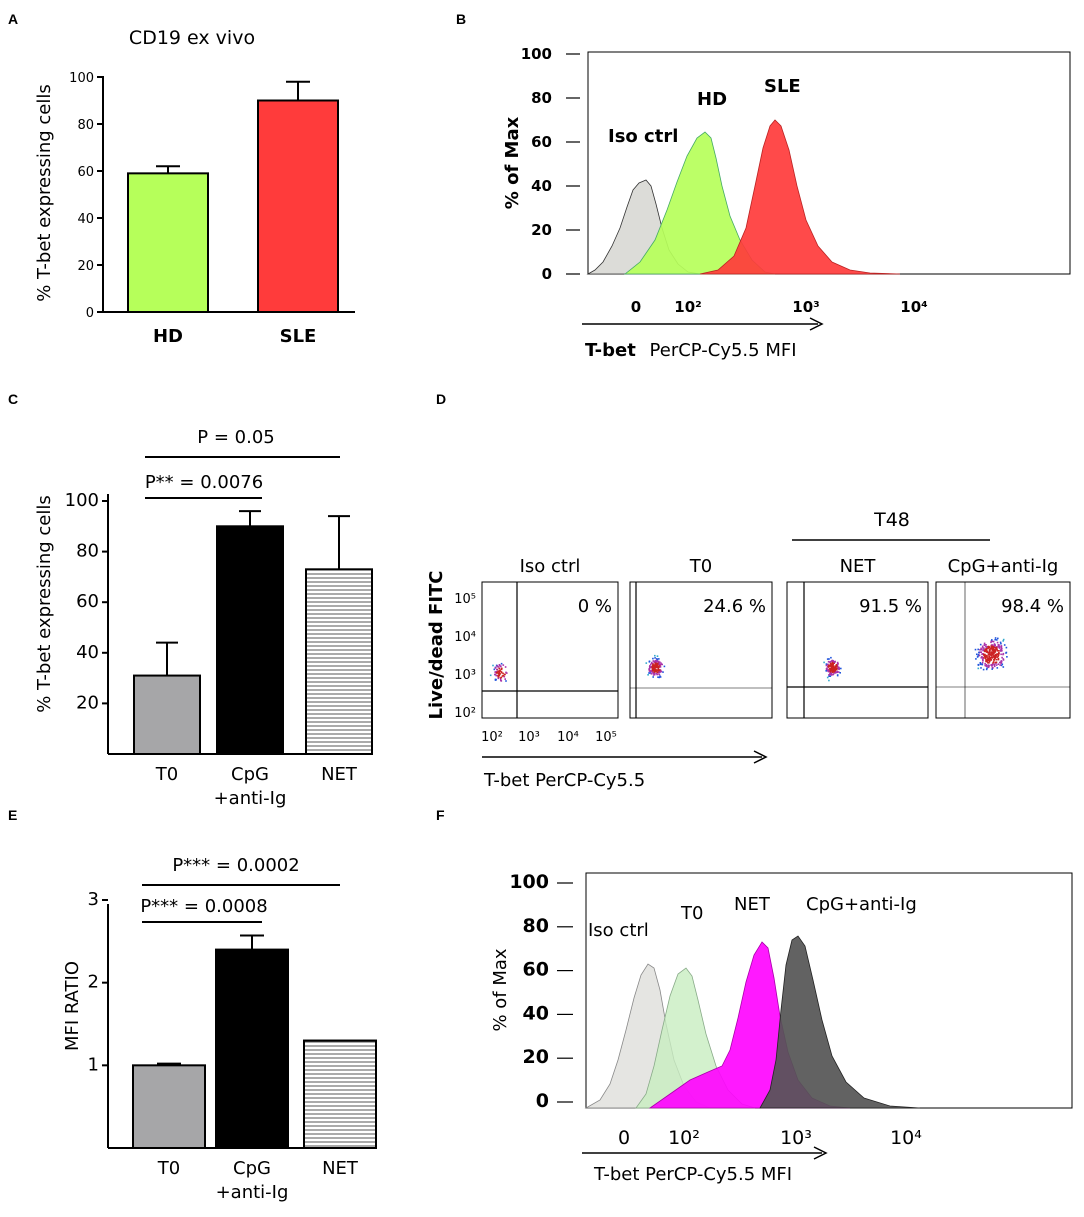 The height and width of the screenshot is (1217, 1084). I want to click on panel-f-ytick-label: 40, so click(536, 1013).